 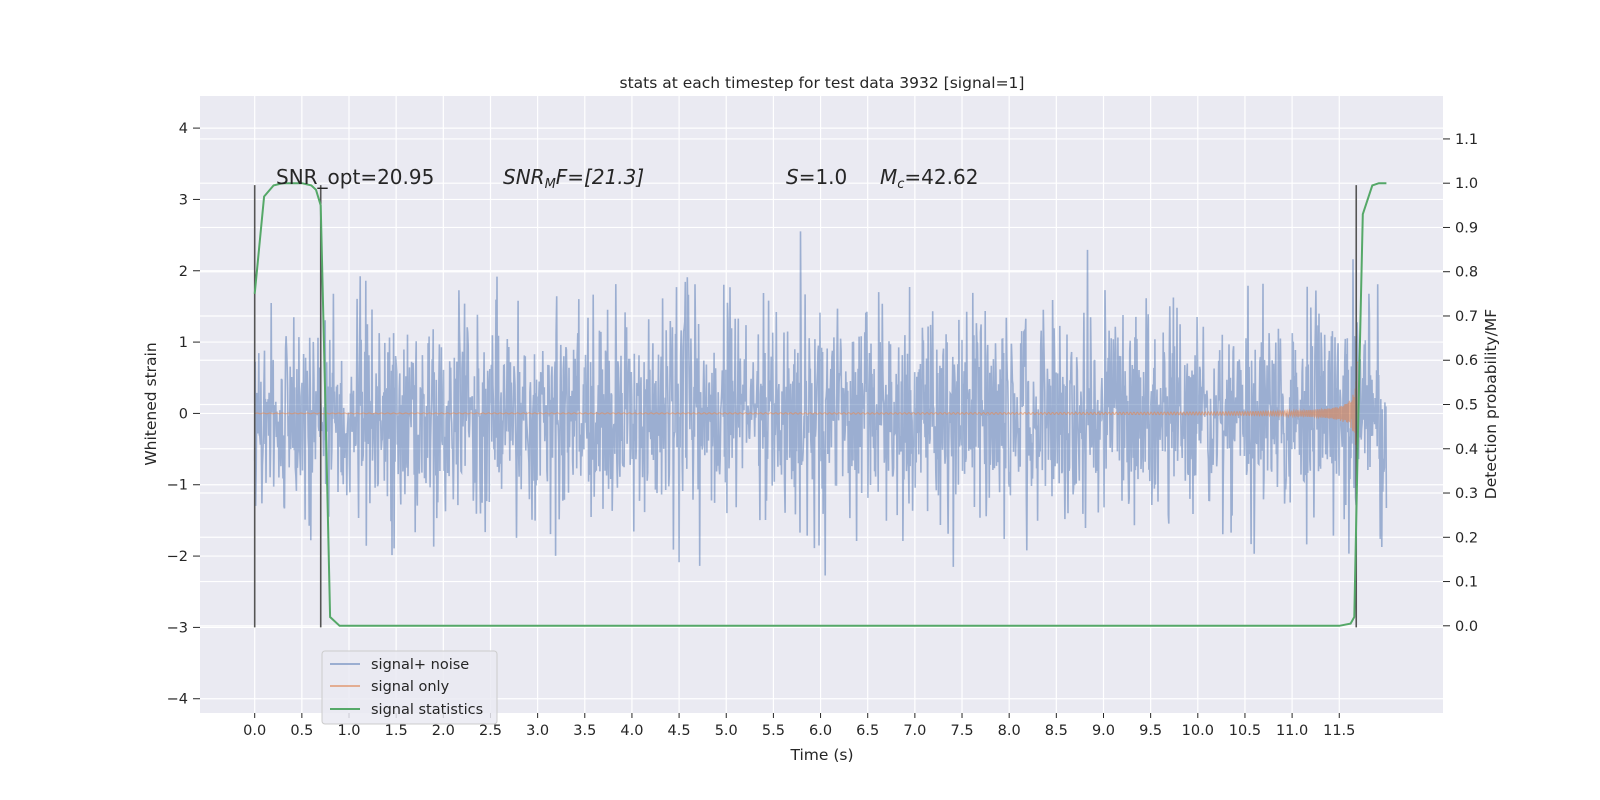 What do you see at coordinates (355, 177) in the screenshot?
I see `annotation-snr-opt: SNR_opt=20.95` at bounding box center [355, 177].